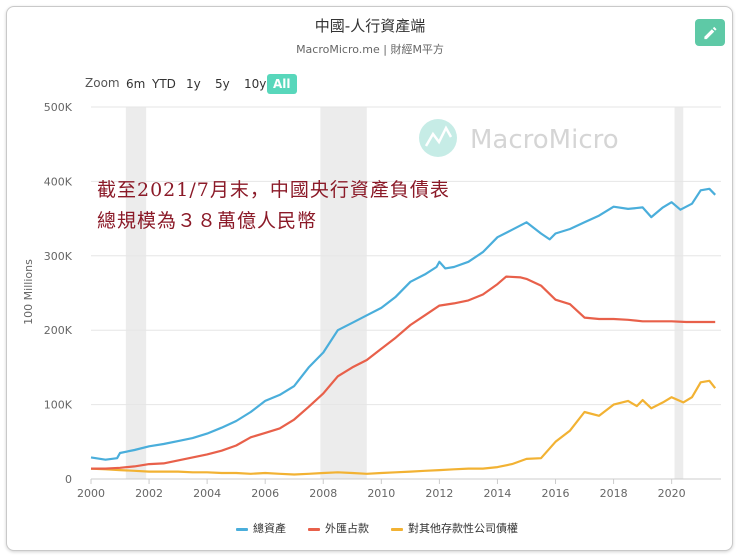 The width and height of the screenshot is (740, 557). Describe the element at coordinates (28, 292) in the screenshot. I see `y-axis-label: 100 Millions` at that location.